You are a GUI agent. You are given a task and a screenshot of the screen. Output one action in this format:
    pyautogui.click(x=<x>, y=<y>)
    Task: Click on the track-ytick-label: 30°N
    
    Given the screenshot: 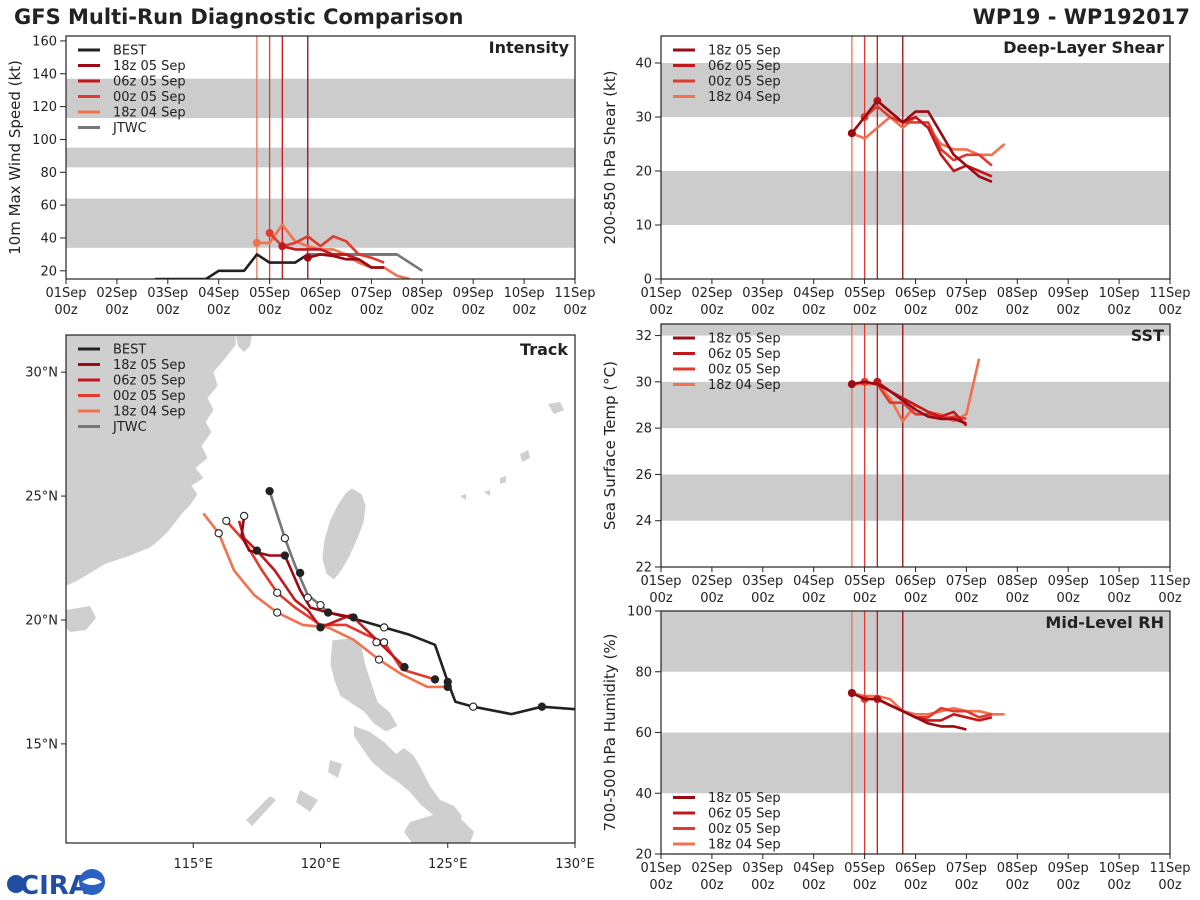 What is the action you would take?
    pyautogui.click(x=41, y=373)
    